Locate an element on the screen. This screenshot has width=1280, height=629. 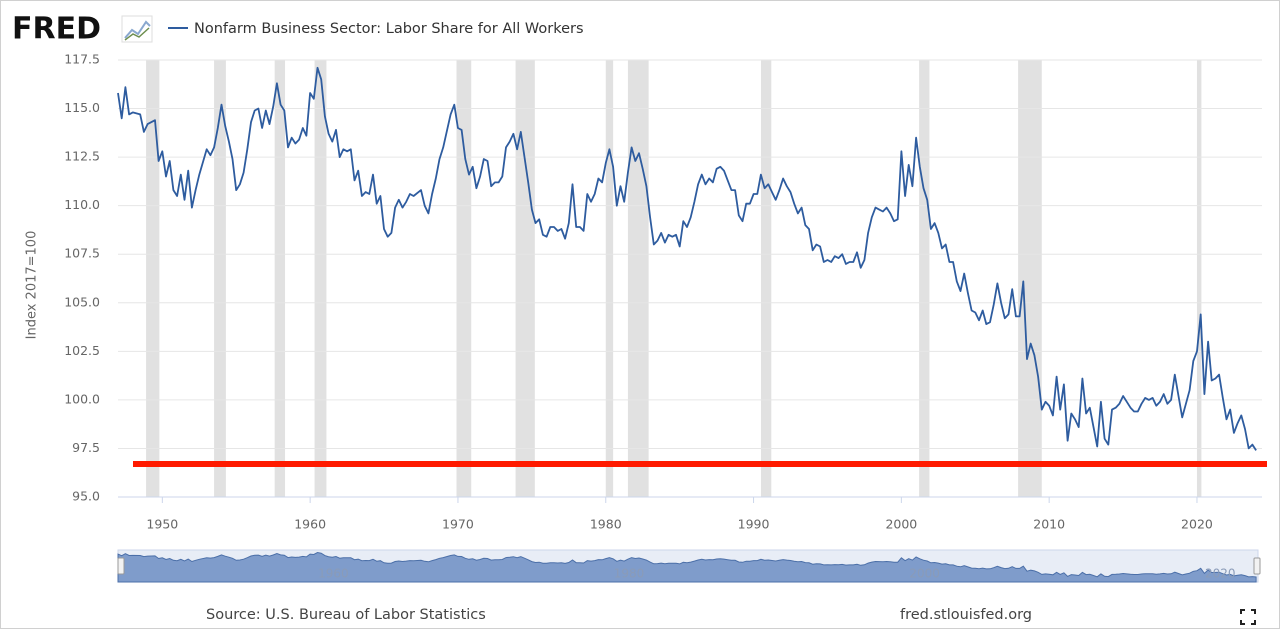
y-tick-label: 102.5 is located at coordinates (82, 350).